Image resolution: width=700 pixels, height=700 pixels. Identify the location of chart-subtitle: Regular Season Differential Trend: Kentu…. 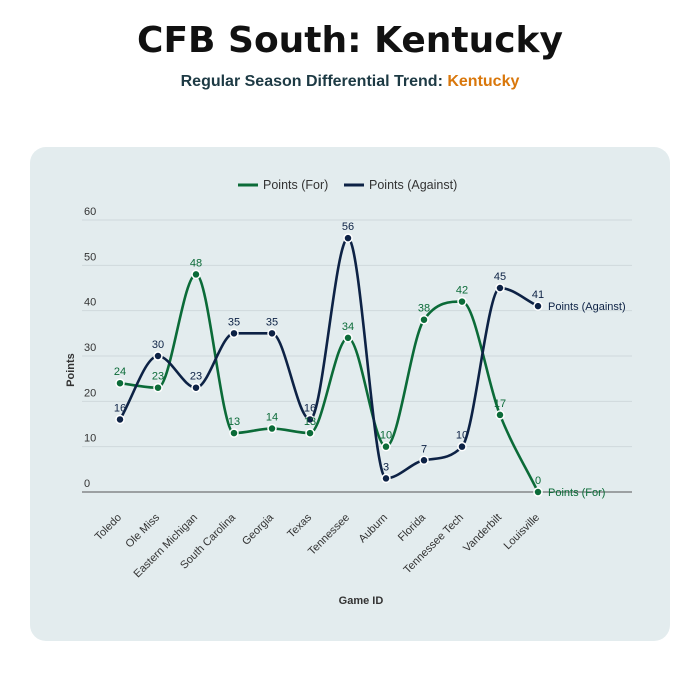
(350, 82).